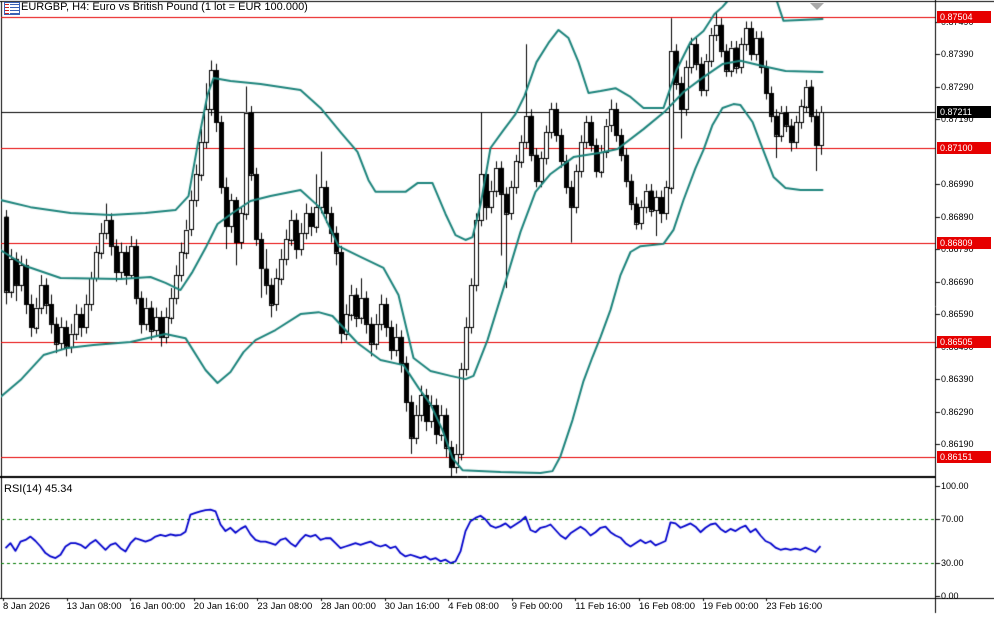 The height and width of the screenshot is (622, 994). Describe the element at coordinates (537, 606) in the screenshot. I see `date-tick-label: 9 Feb 00:00` at that location.